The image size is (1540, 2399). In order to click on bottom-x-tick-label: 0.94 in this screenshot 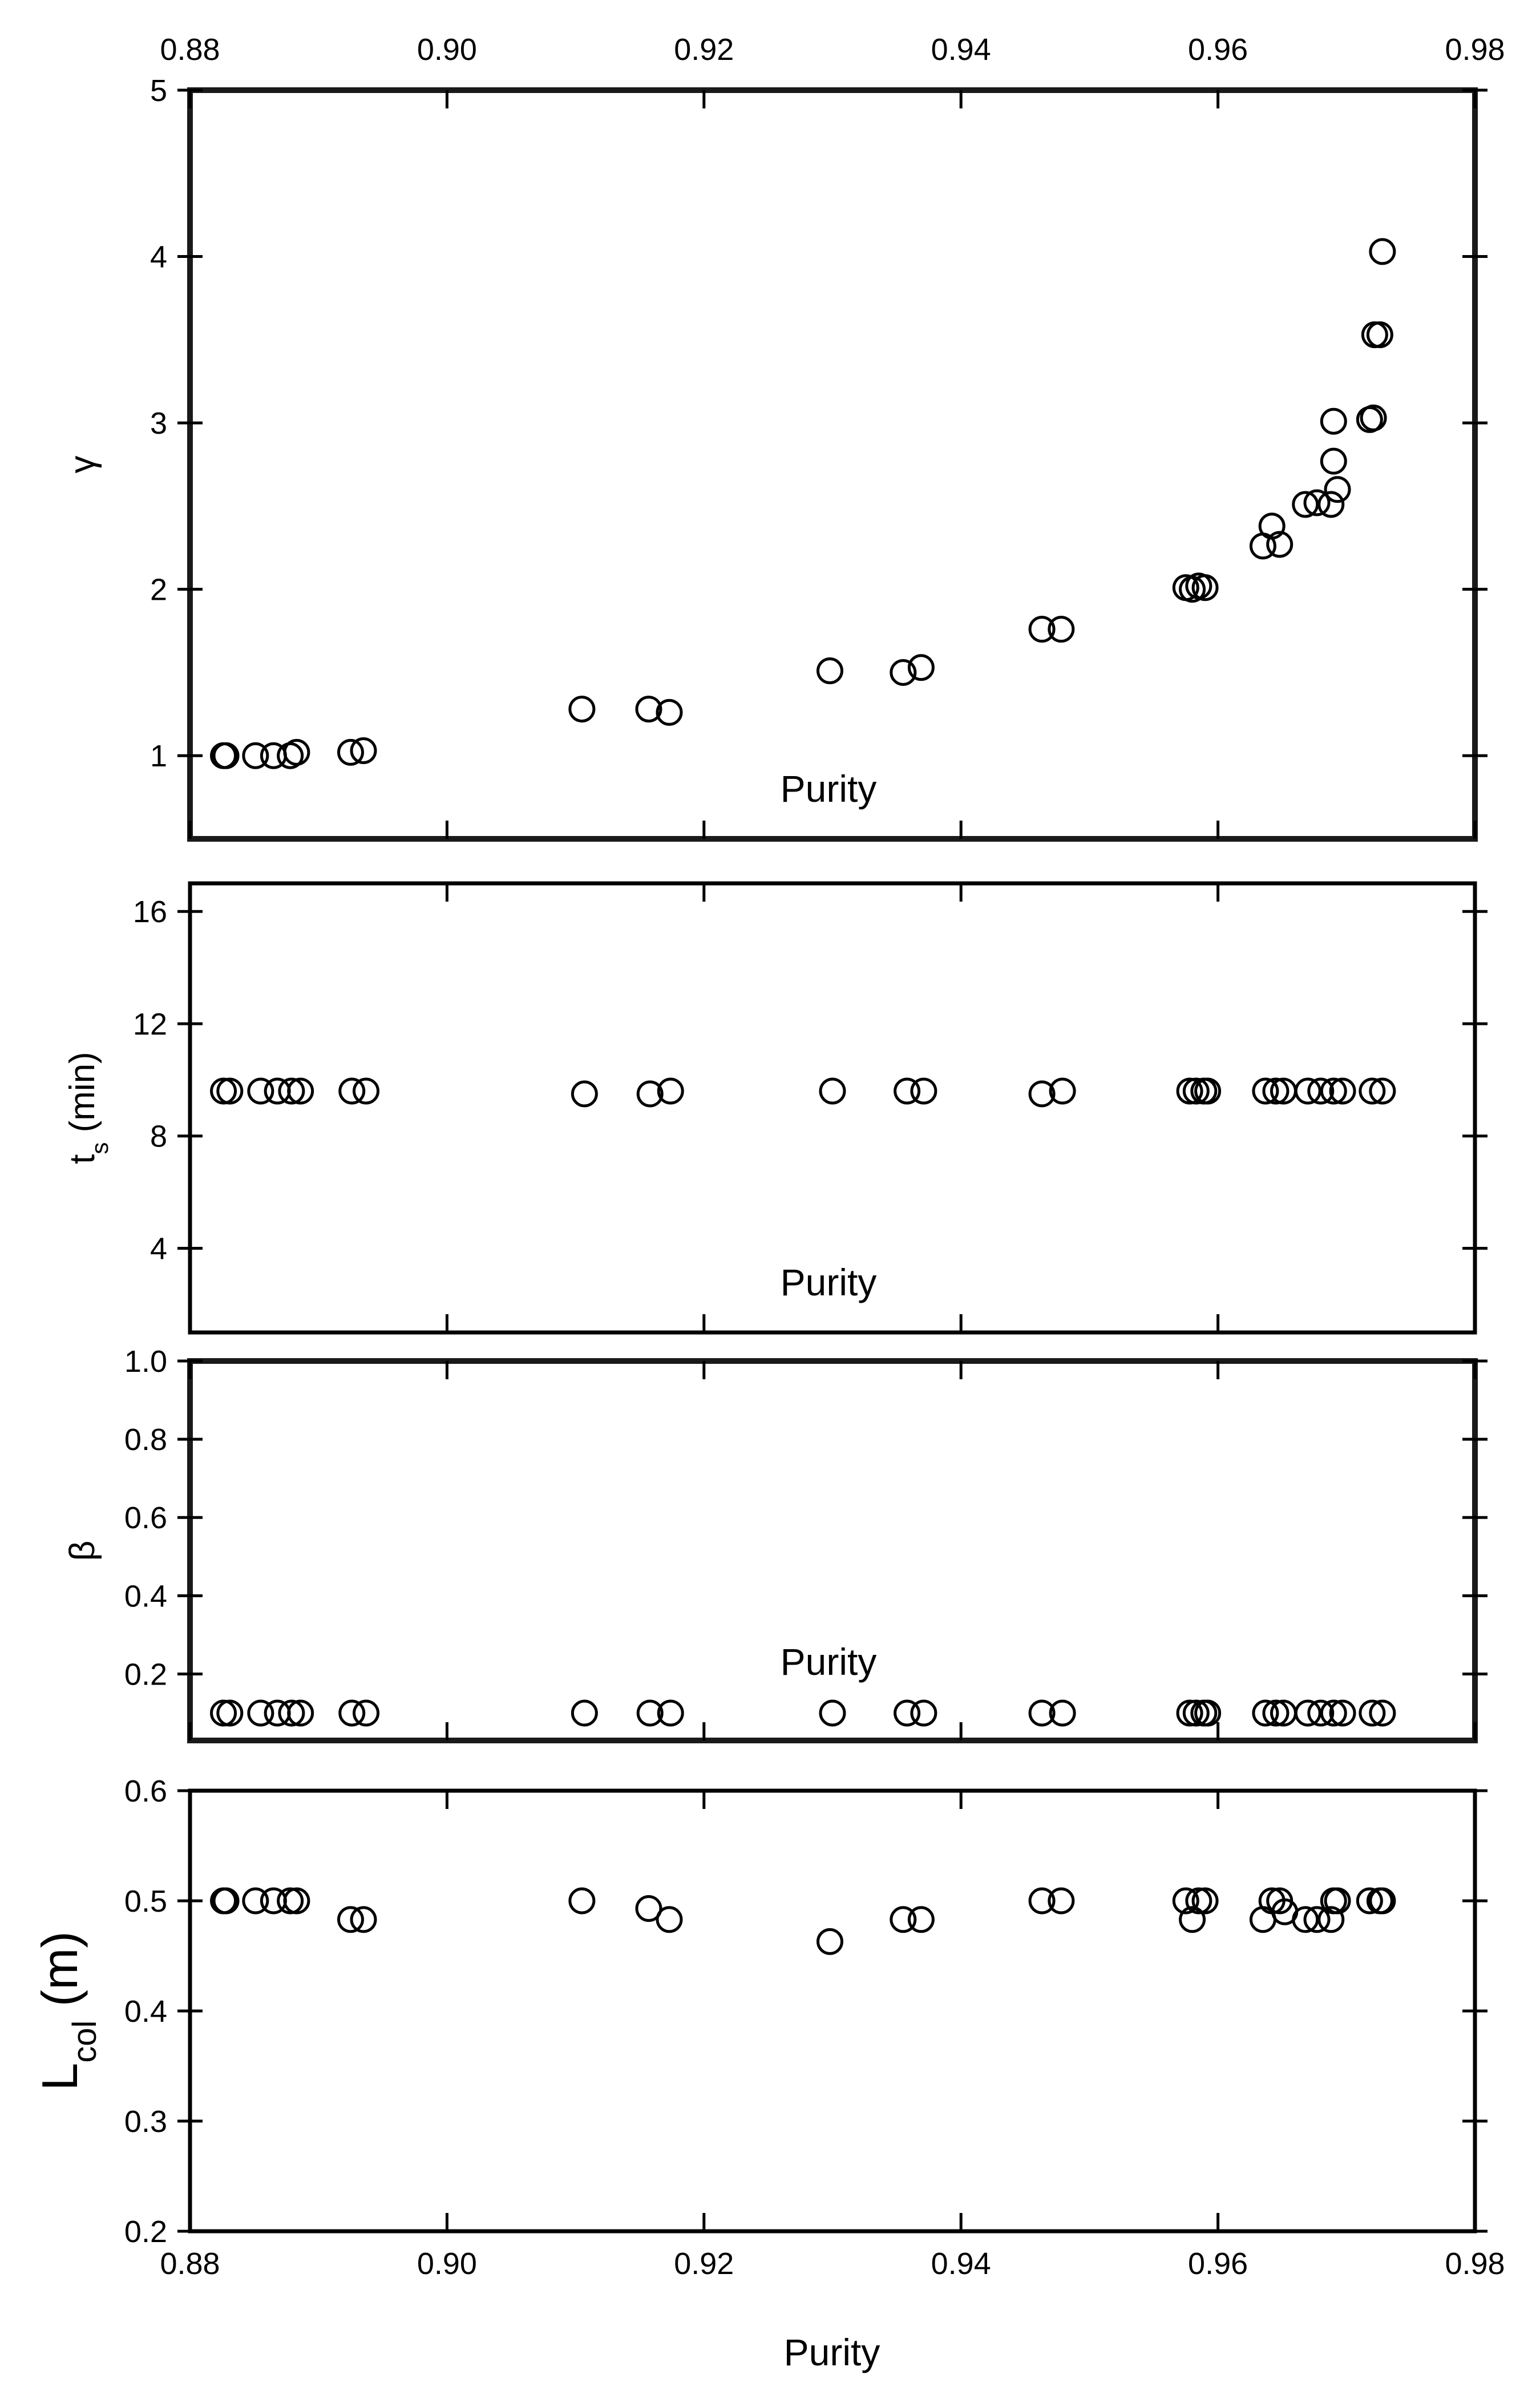, I will do `click(961, 2264)`.